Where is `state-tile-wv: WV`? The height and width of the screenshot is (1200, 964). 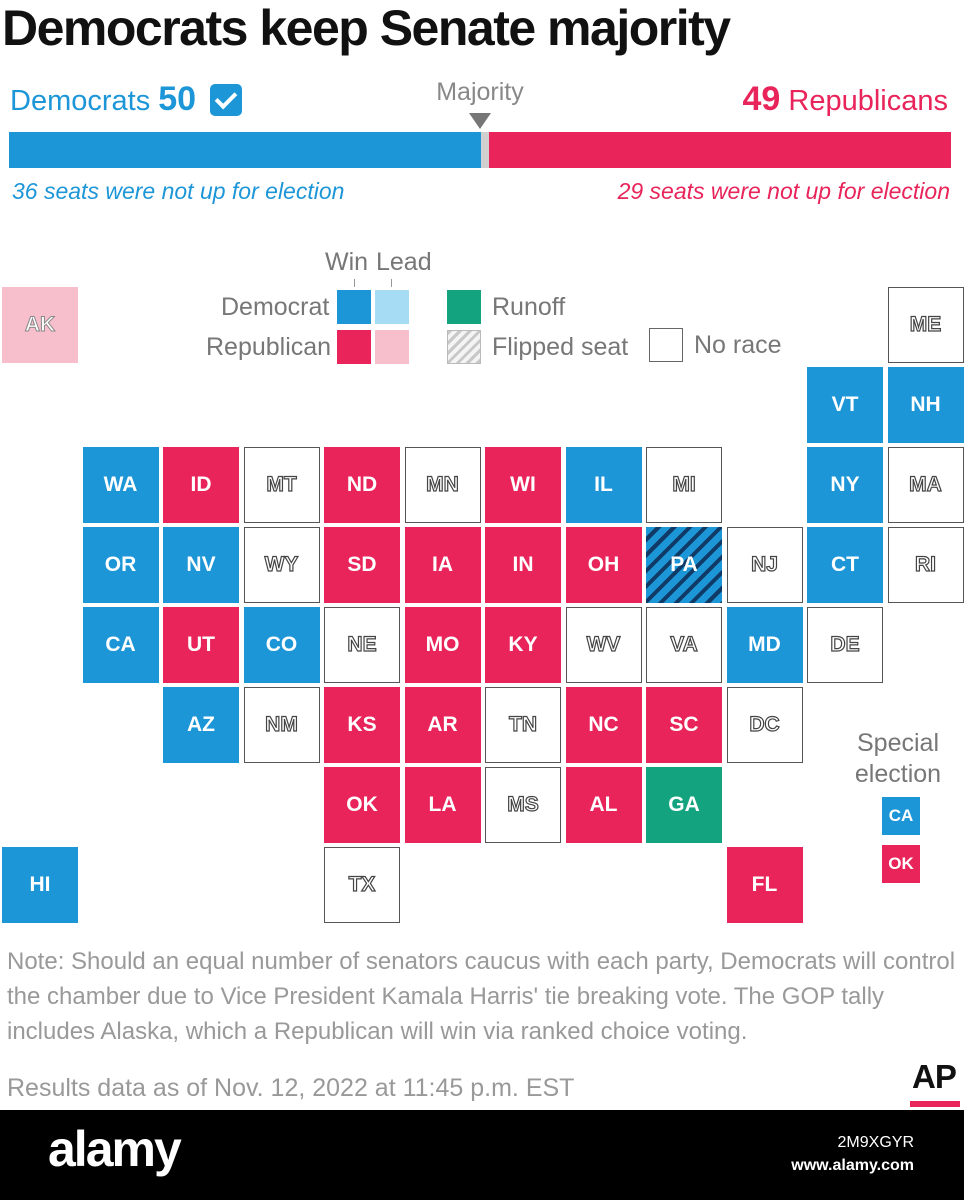
state-tile-wv: WV is located at coordinates (603, 645).